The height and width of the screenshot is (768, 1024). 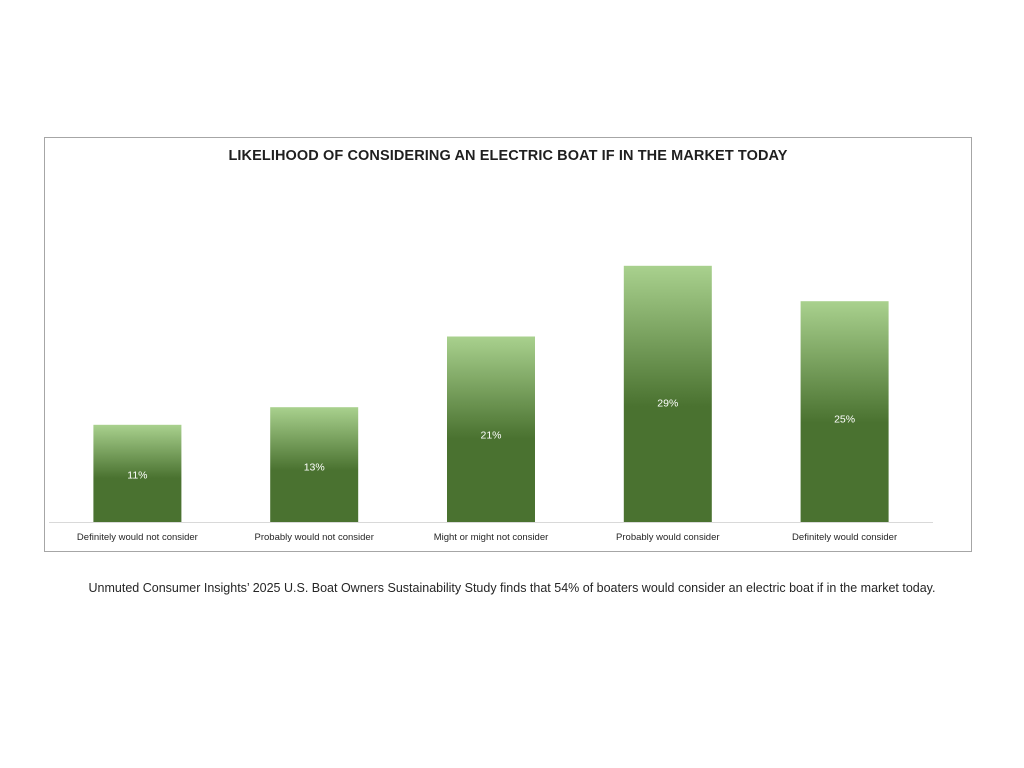 I want to click on category-label-5: Definitely would consider, so click(x=844, y=537).